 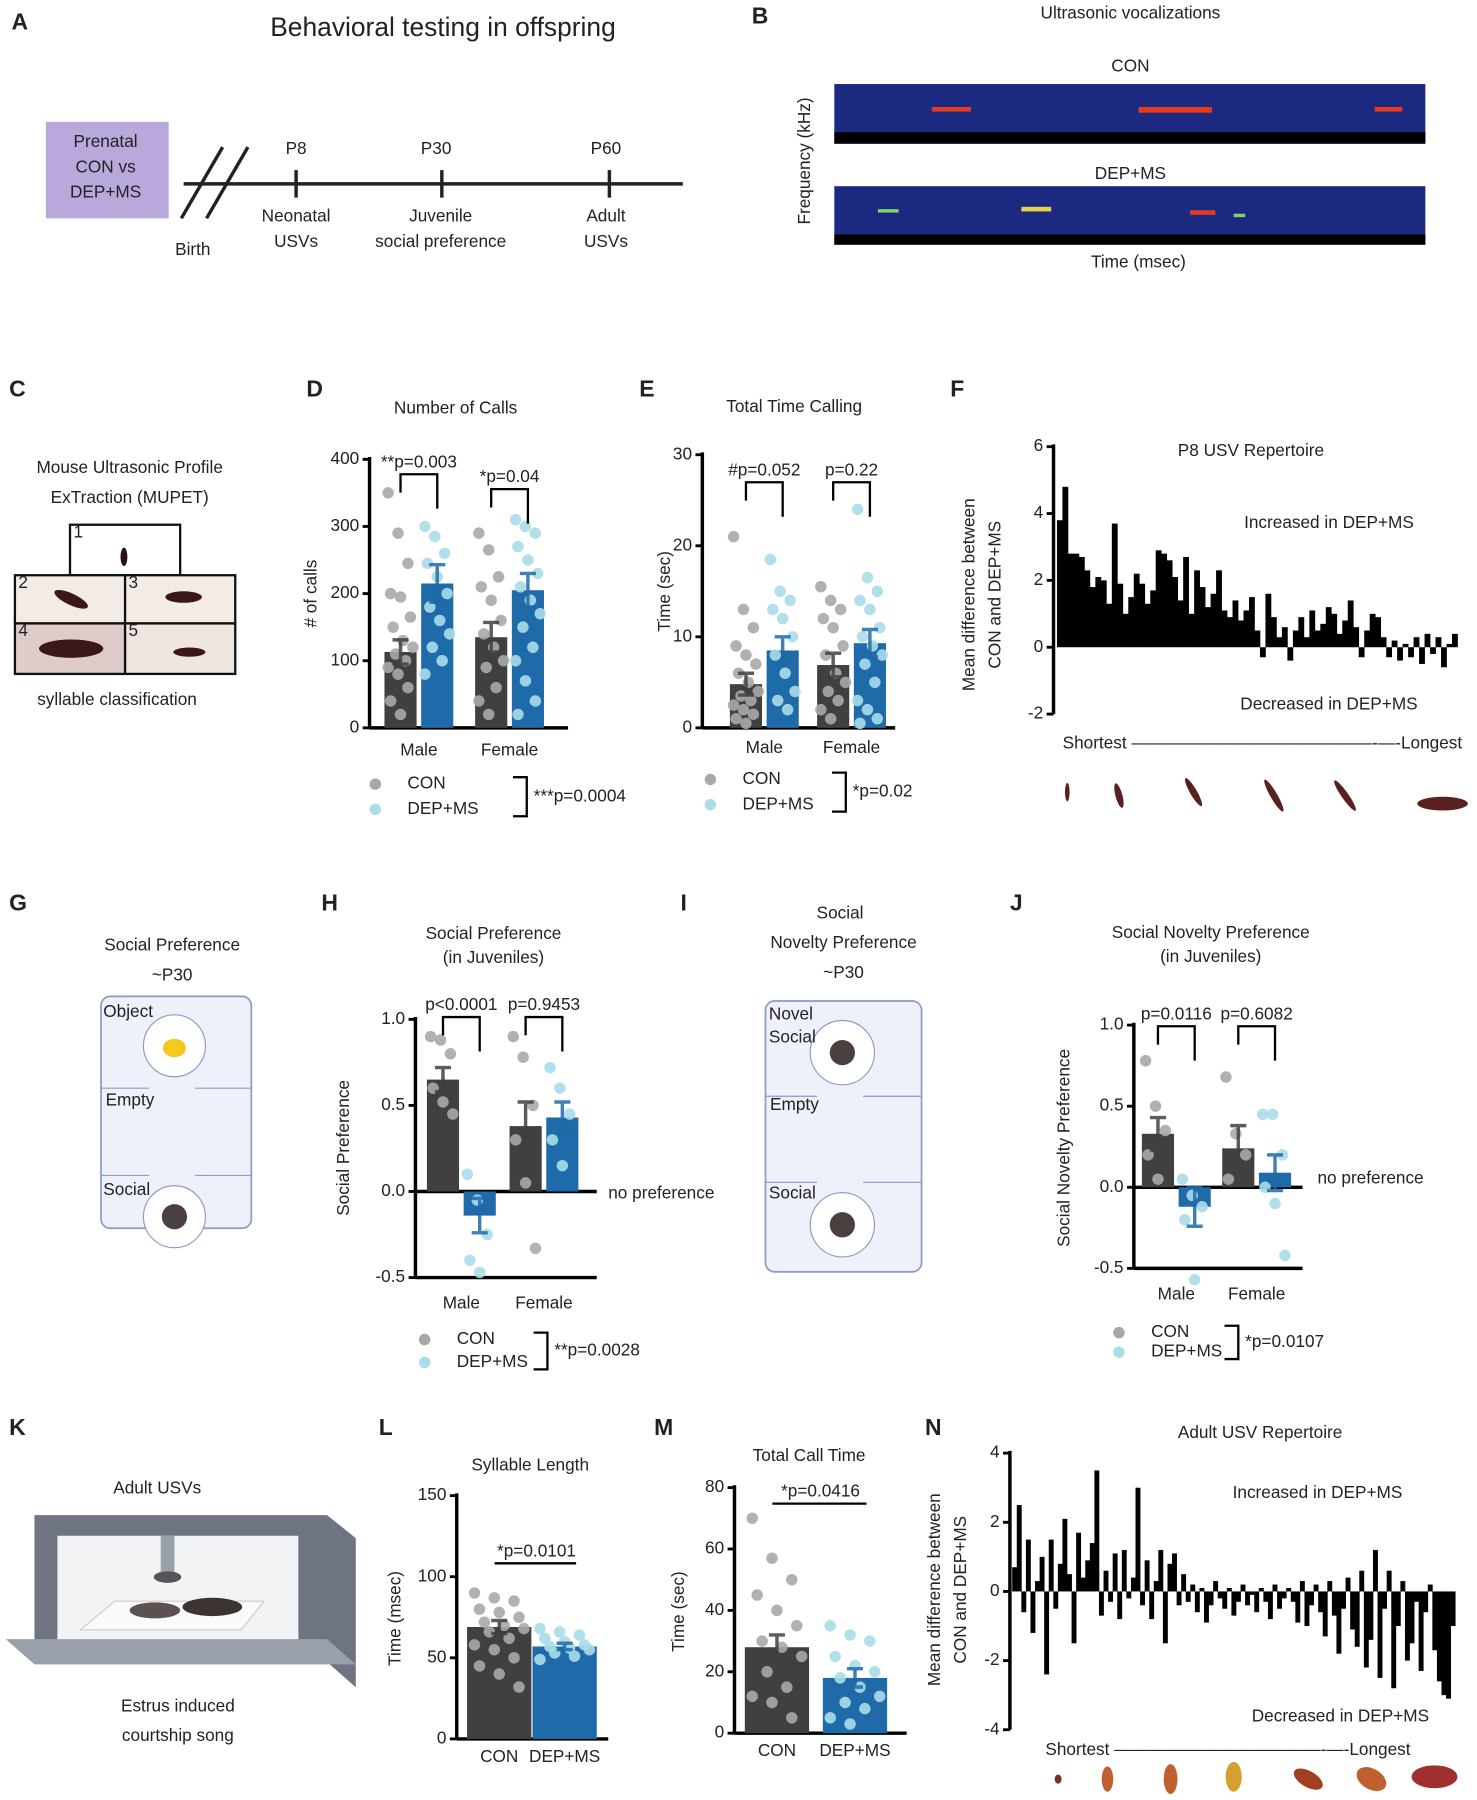 What do you see at coordinates (968, 594) in the screenshot?
I see `y-axis-label: Mean difference between` at bounding box center [968, 594].